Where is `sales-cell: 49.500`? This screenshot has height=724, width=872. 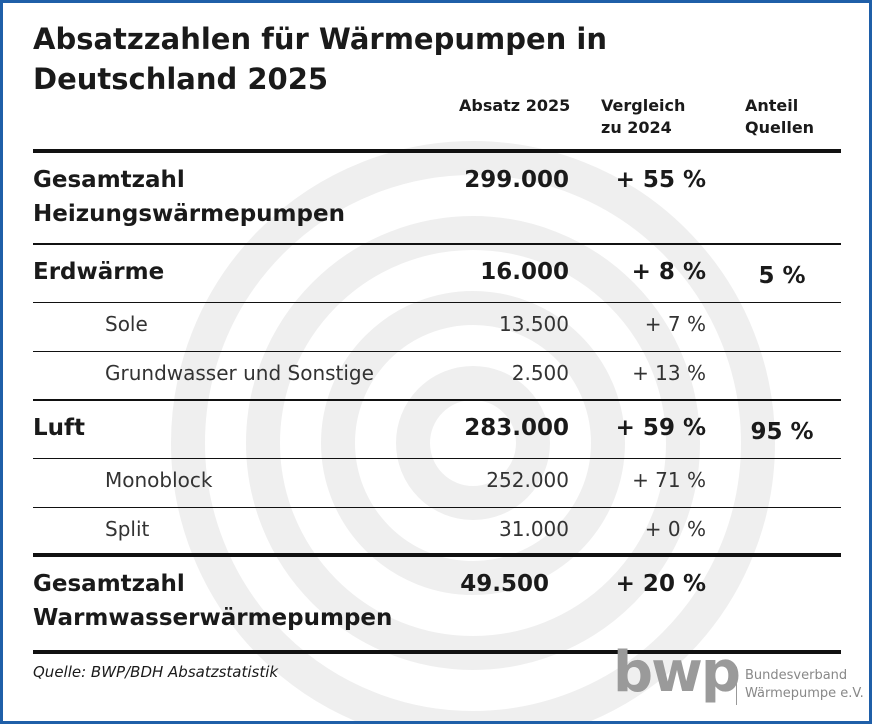 sales-cell: 49.500 is located at coordinates (504, 584).